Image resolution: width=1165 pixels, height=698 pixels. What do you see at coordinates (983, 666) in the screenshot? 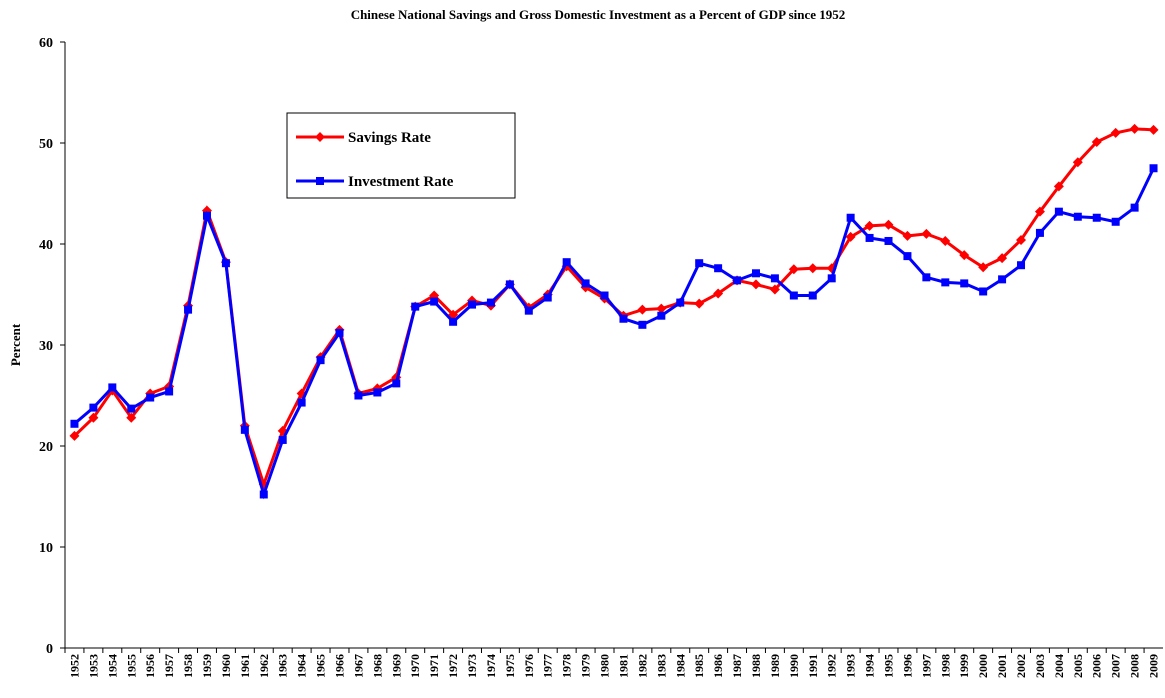
I see `x-tick-label: 2000` at bounding box center [983, 666].